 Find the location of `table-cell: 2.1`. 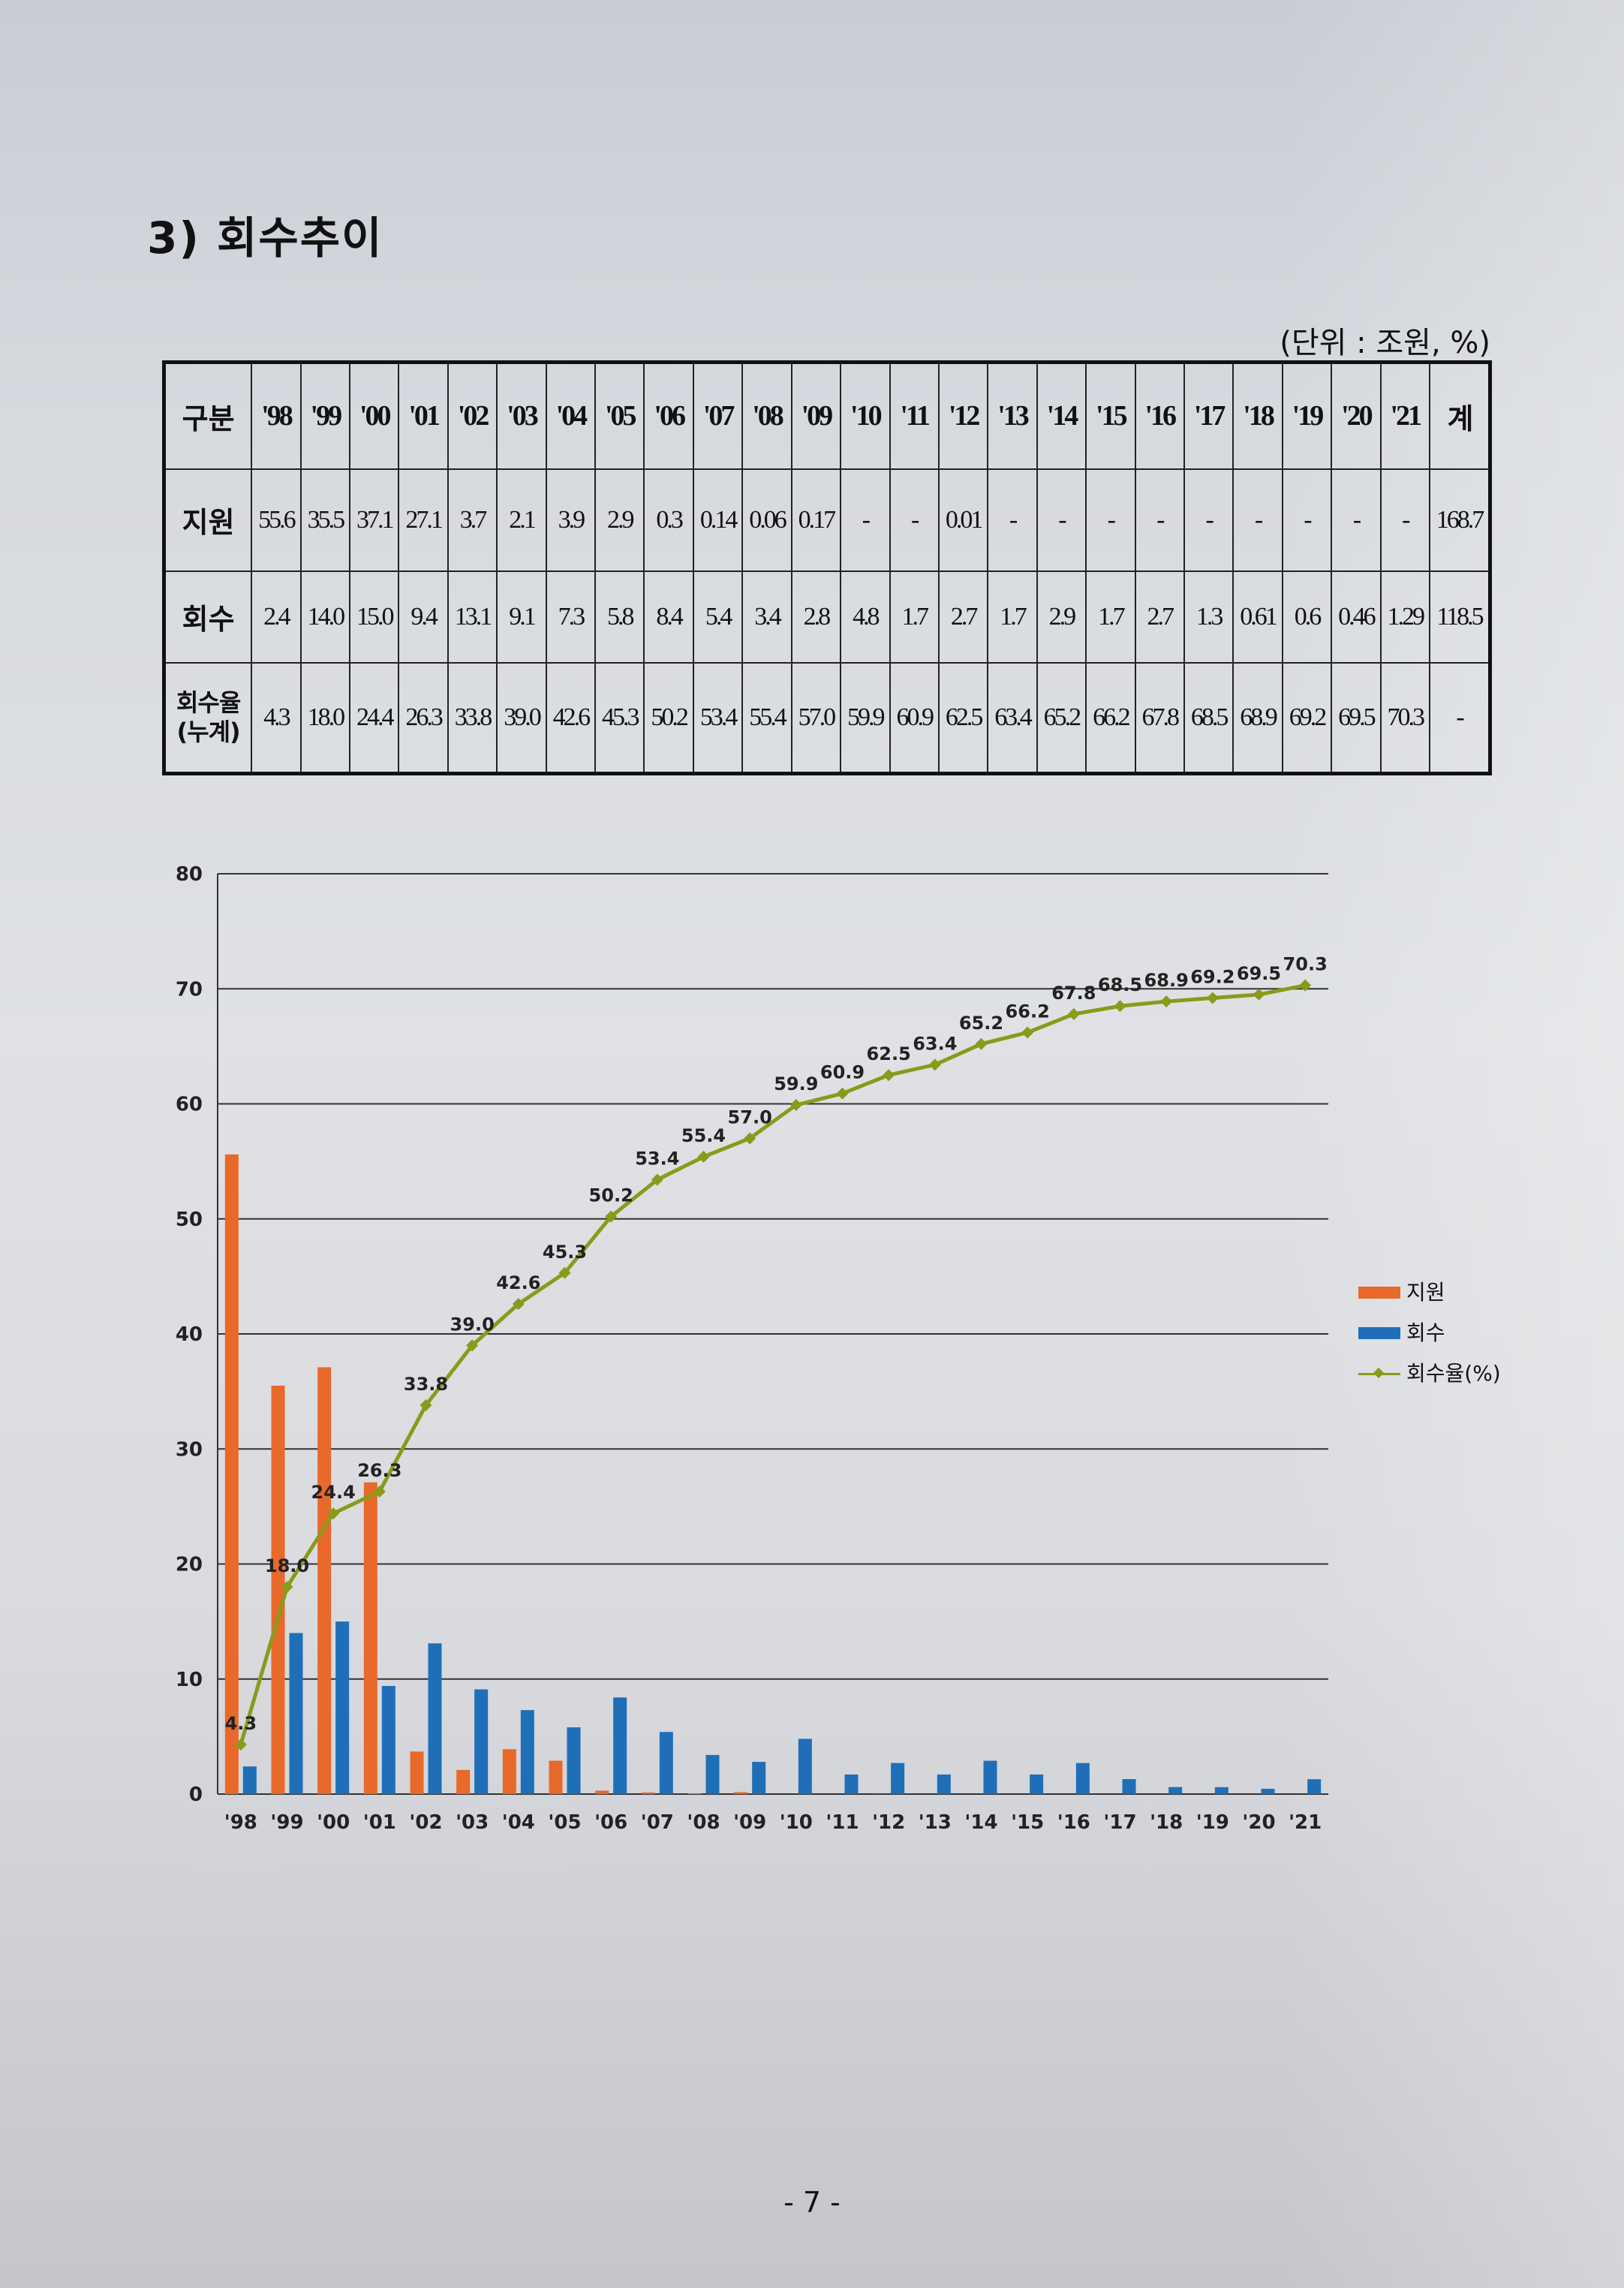

table-cell: 2.1 is located at coordinates (521, 520).